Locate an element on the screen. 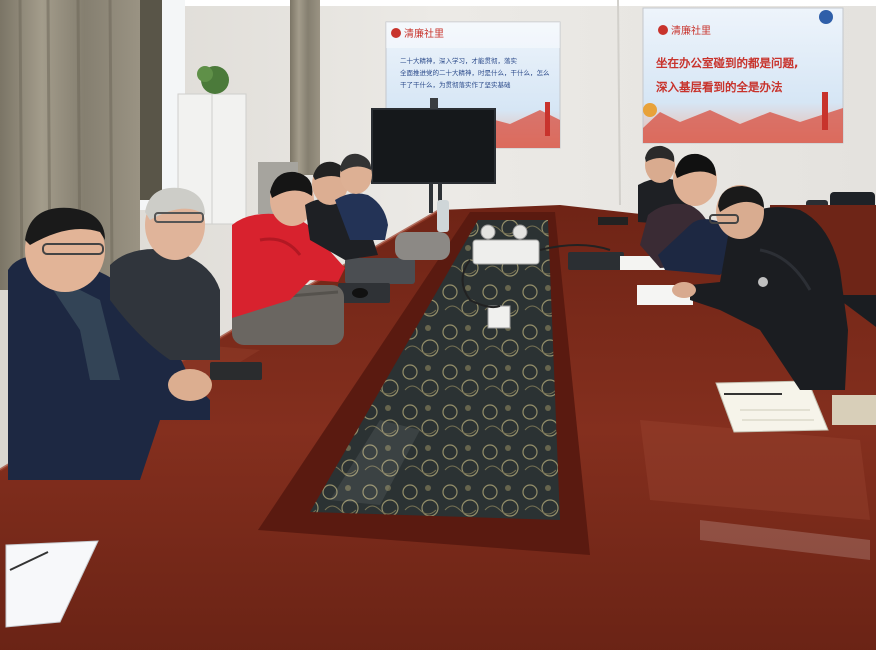  poster-right-slogan-2: 深入基层看到的全是办法 is located at coordinates (719, 87).